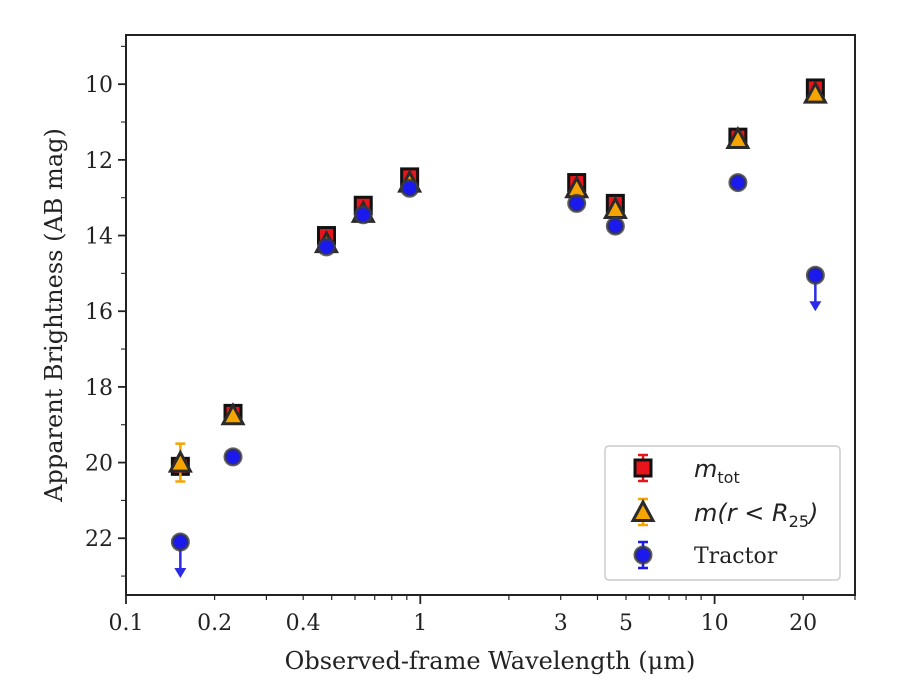 The image size is (900, 700). What do you see at coordinates (99, 464) in the screenshot?
I see `y-tick-label: 20` at bounding box center [99, 464].